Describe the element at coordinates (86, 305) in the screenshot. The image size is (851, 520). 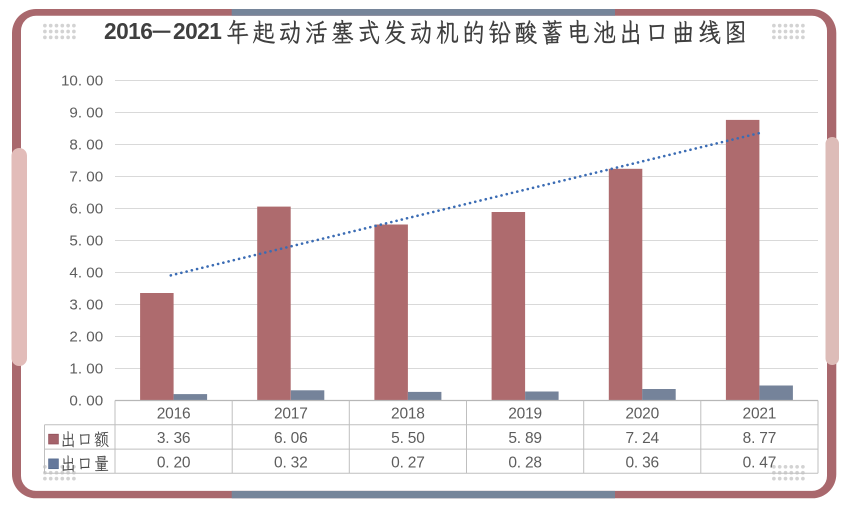
I see `svg-text: 3. 00` at that location.